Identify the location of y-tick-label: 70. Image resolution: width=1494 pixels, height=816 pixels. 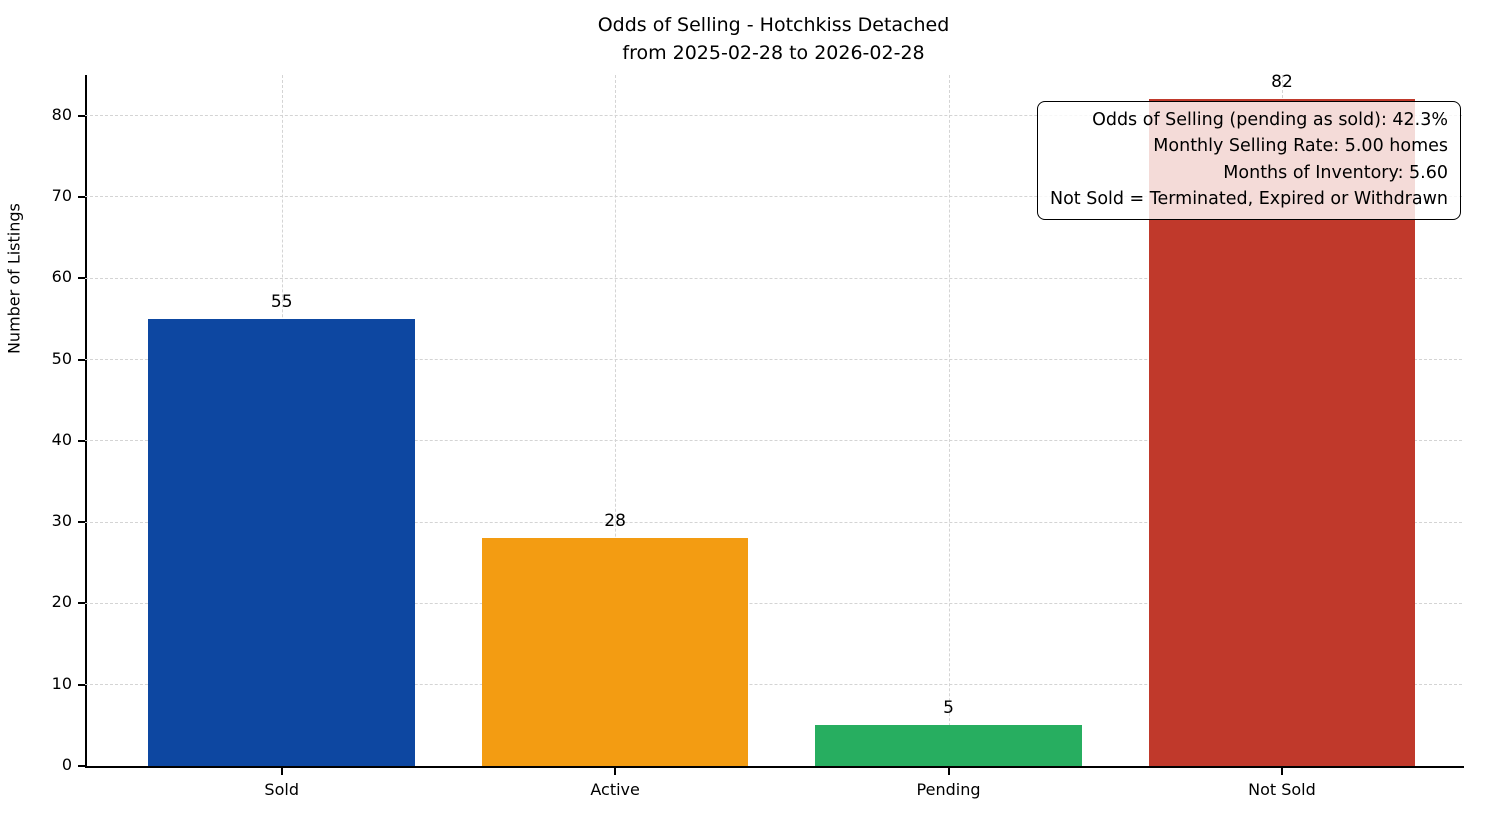
(61, 195).